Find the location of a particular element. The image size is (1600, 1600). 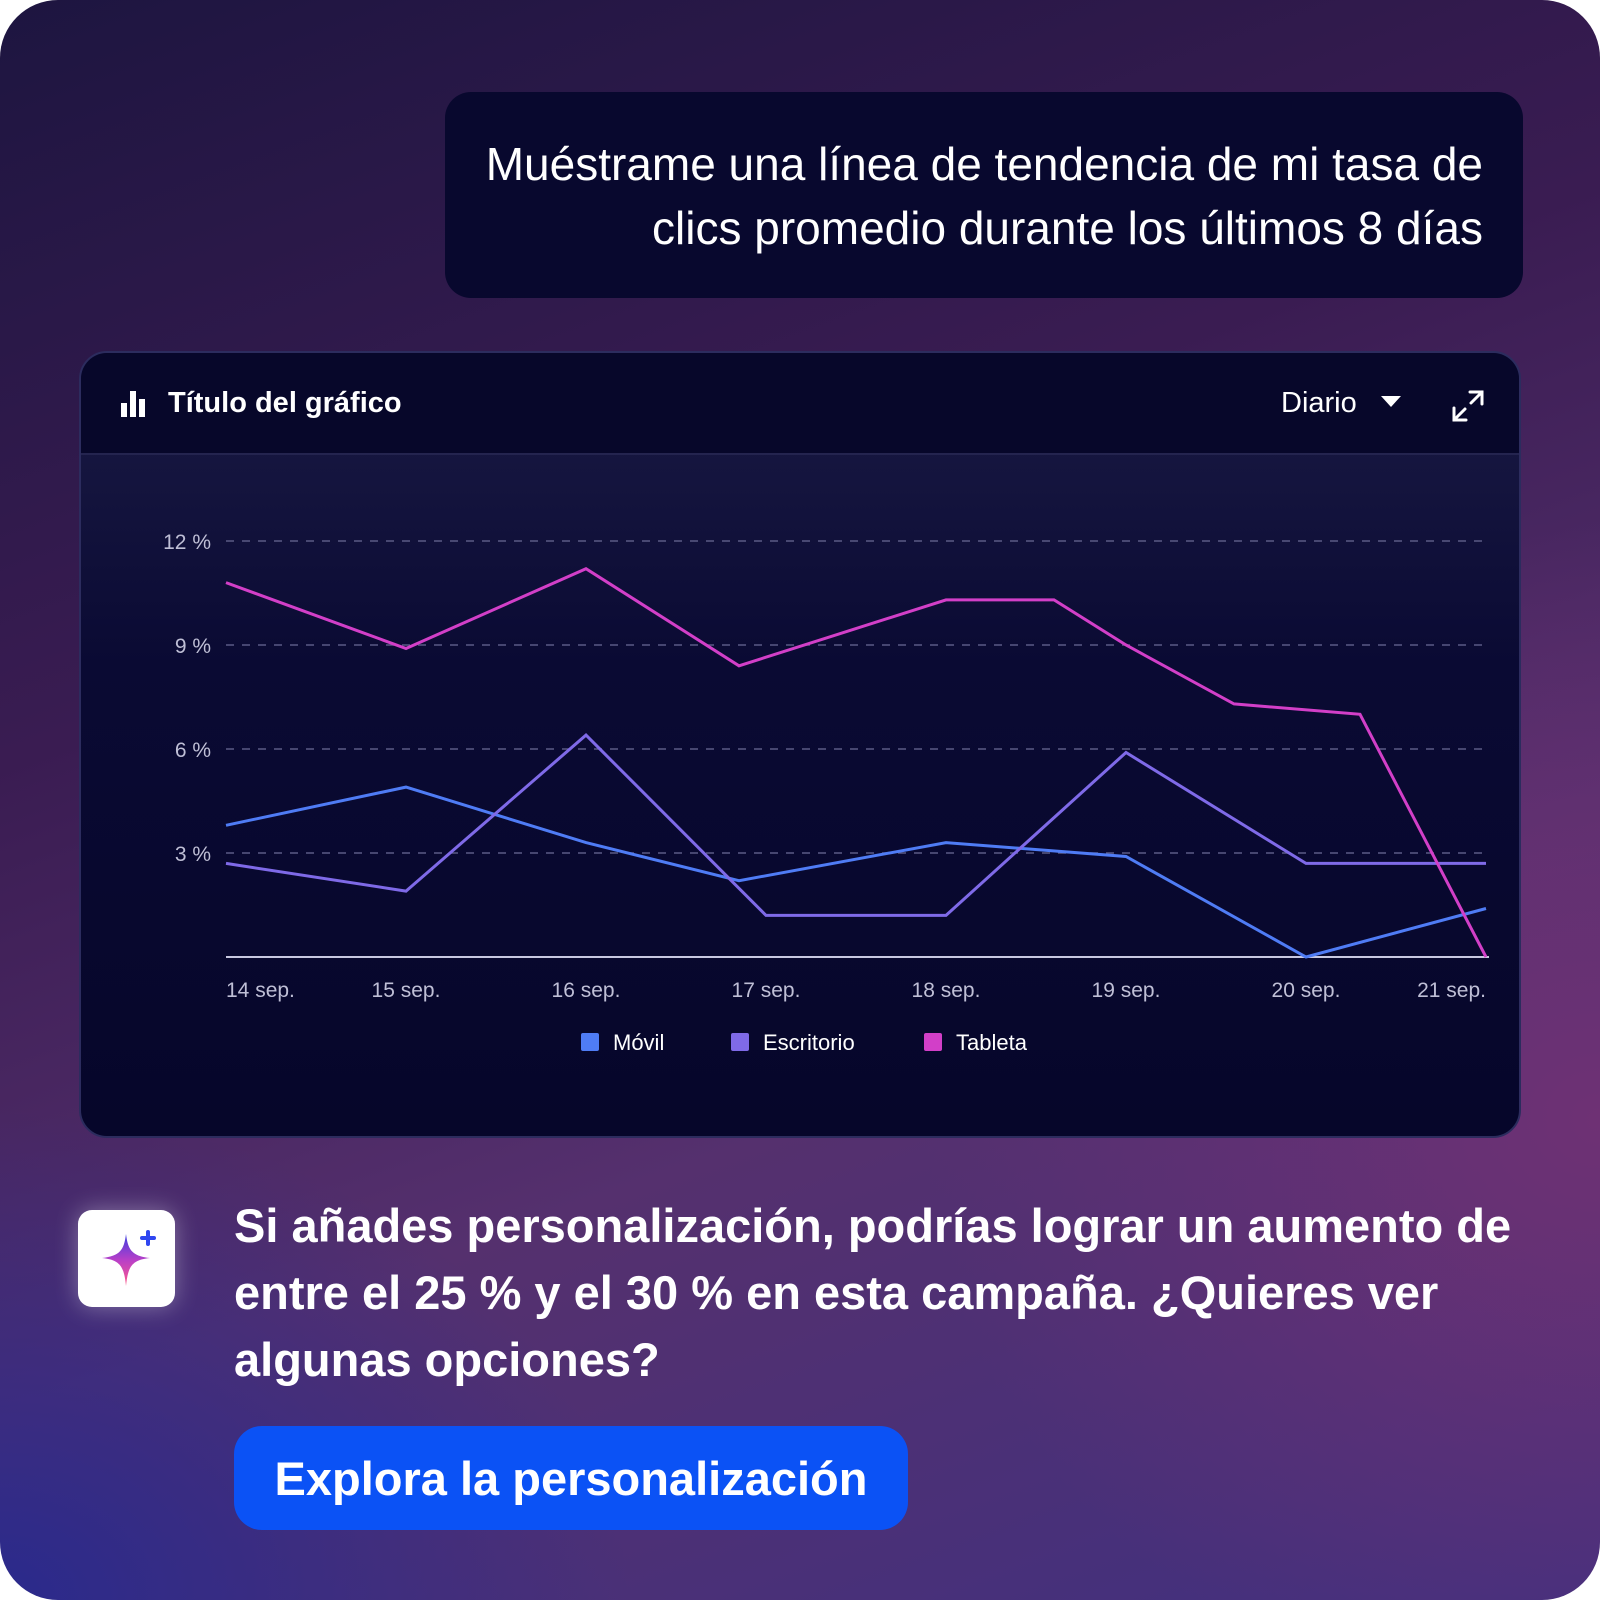

x-tick-label: 17 sep. is located at coordinates (766, 990).